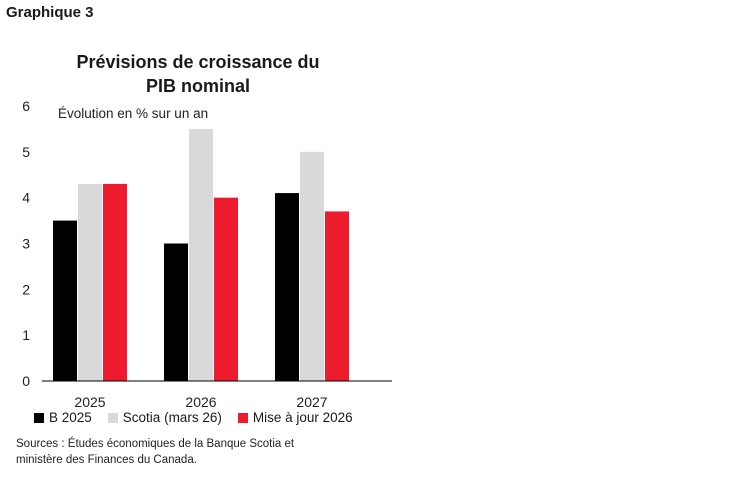 Image resolution: width=748 pixels, height=483 pixels. What do you see at coordinates (242, 417) in the screenshot?
I see `legend-swatch-mise-a-jour` at bounding box center [242, 417].